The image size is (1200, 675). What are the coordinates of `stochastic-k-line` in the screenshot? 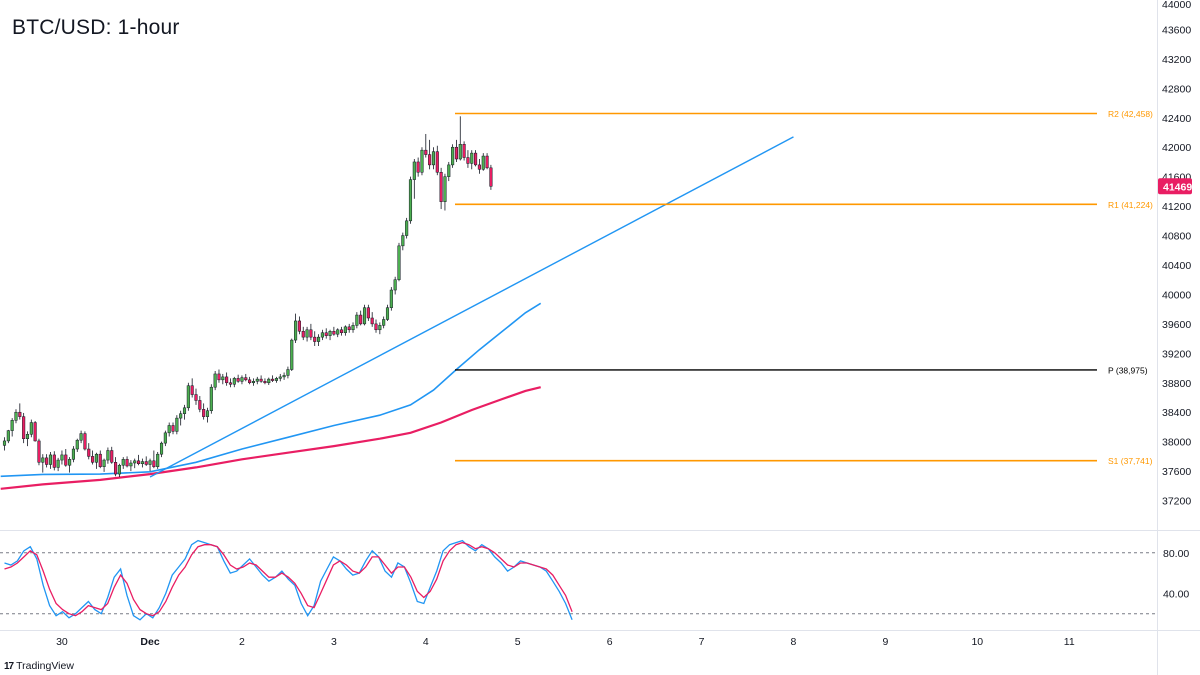 It's located at (288, 580).